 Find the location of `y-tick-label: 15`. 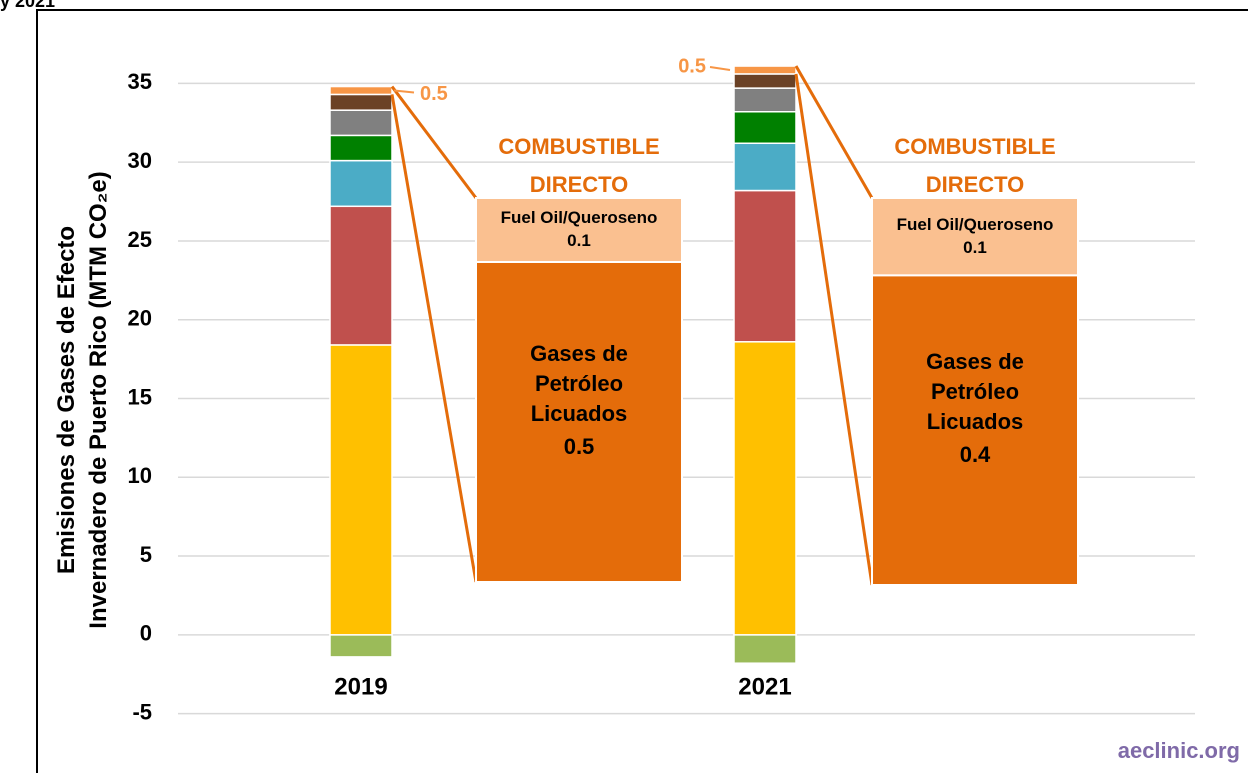

y-tick-label: 15 is located at coordinates (140, 396).